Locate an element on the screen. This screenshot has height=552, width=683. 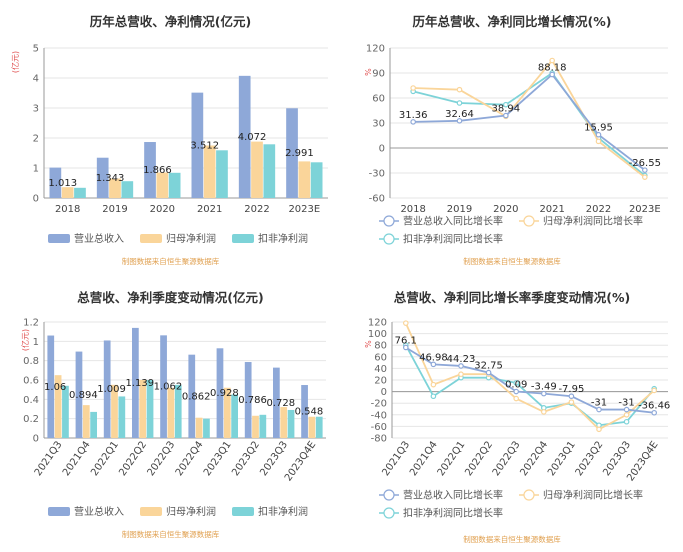
chart-title: 历年总营收、净利同比增长情况(%) is located at coordinates (512, 21).